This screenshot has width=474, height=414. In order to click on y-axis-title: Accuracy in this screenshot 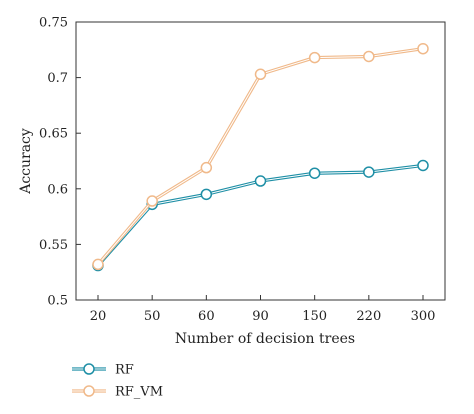, I will do `click(26, 161)`.